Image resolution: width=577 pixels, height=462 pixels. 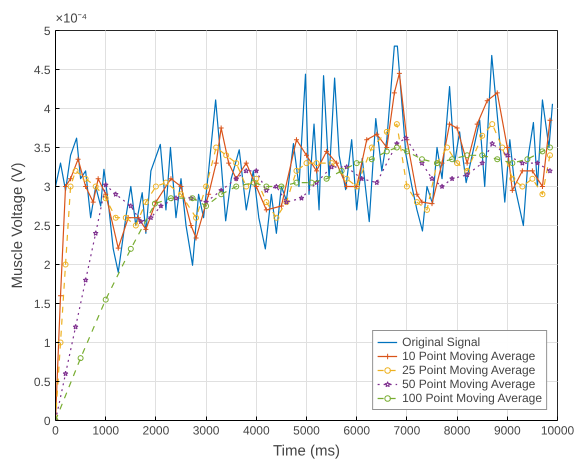 I want to click on legend-label: 100 Point Moving Average, so click(x=472, y=398).